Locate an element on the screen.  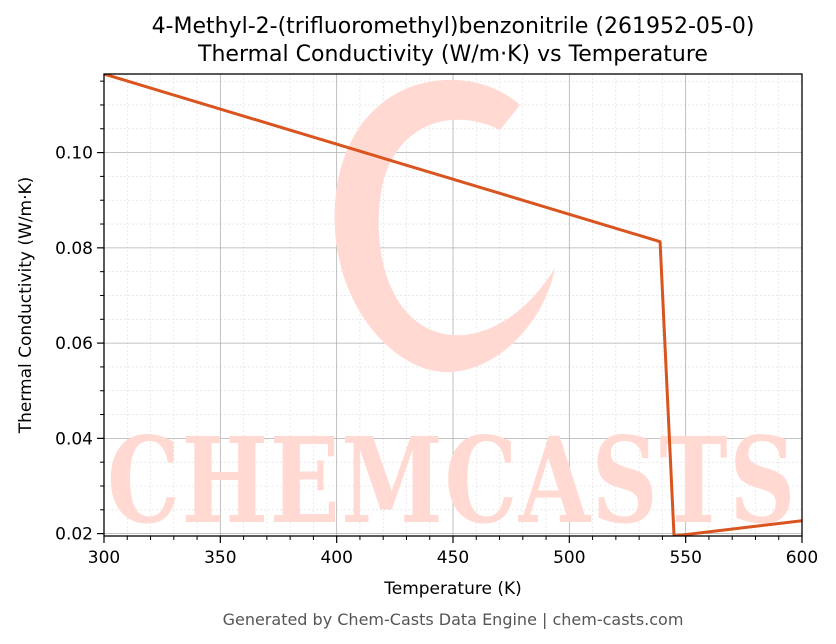
x-tick-label: 550 is located at coordinates (685, 558).